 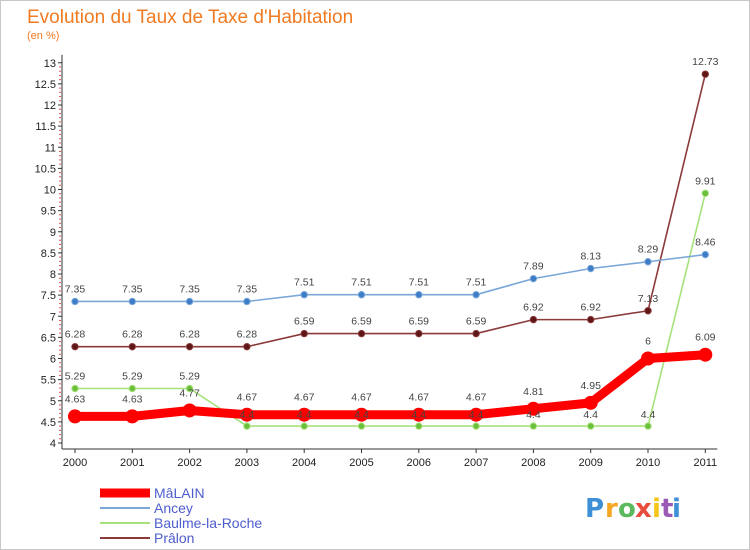 I want to click on y-tick-label: 8.5, so click(x=48, y=254).